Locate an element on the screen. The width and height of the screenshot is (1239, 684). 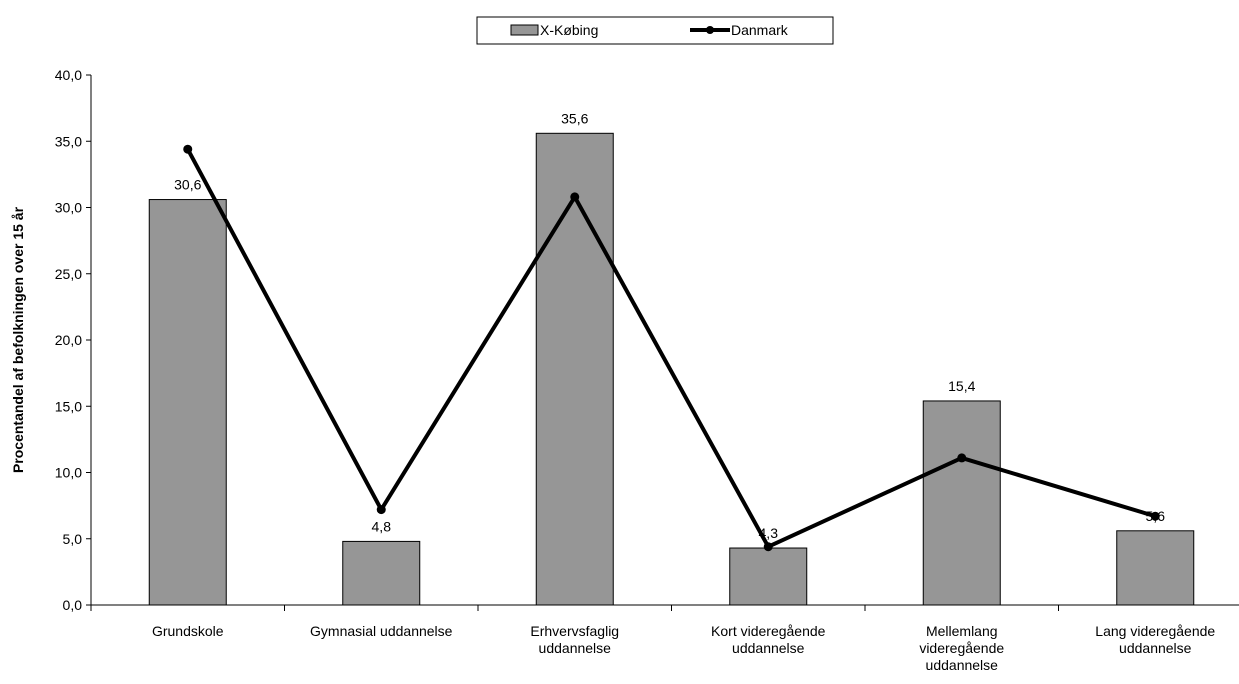
y-tick-label: 15,0 is located at coordinates (68, 406).